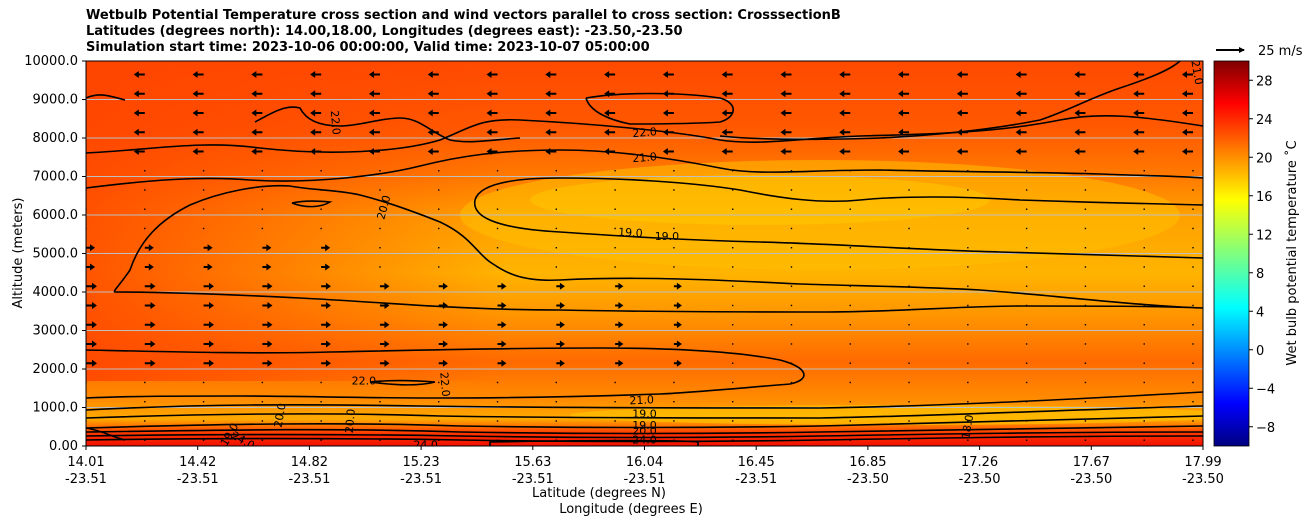 Image resolution: width=1311 pixels, height=526 pixels. What do you see at coordinates (280, 415) in the screenshot?
I see `contour-label: 20.0` at bounding box center [280, 415].